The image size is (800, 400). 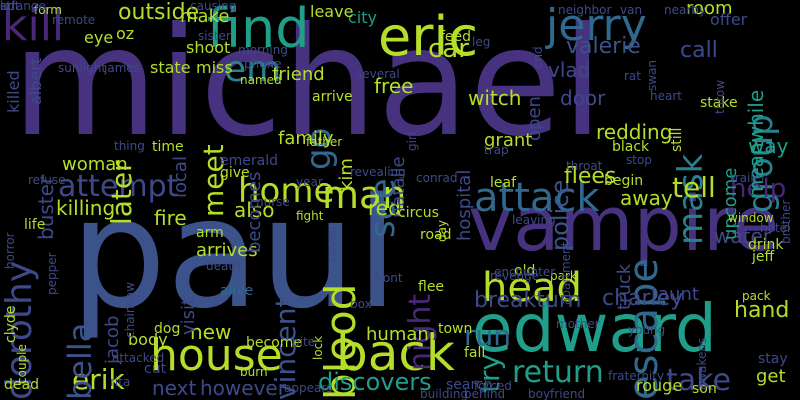 What do you see at coordinates (159, 12) in the screenshot?
I see `word: outside` at bounding box center [159, 12].